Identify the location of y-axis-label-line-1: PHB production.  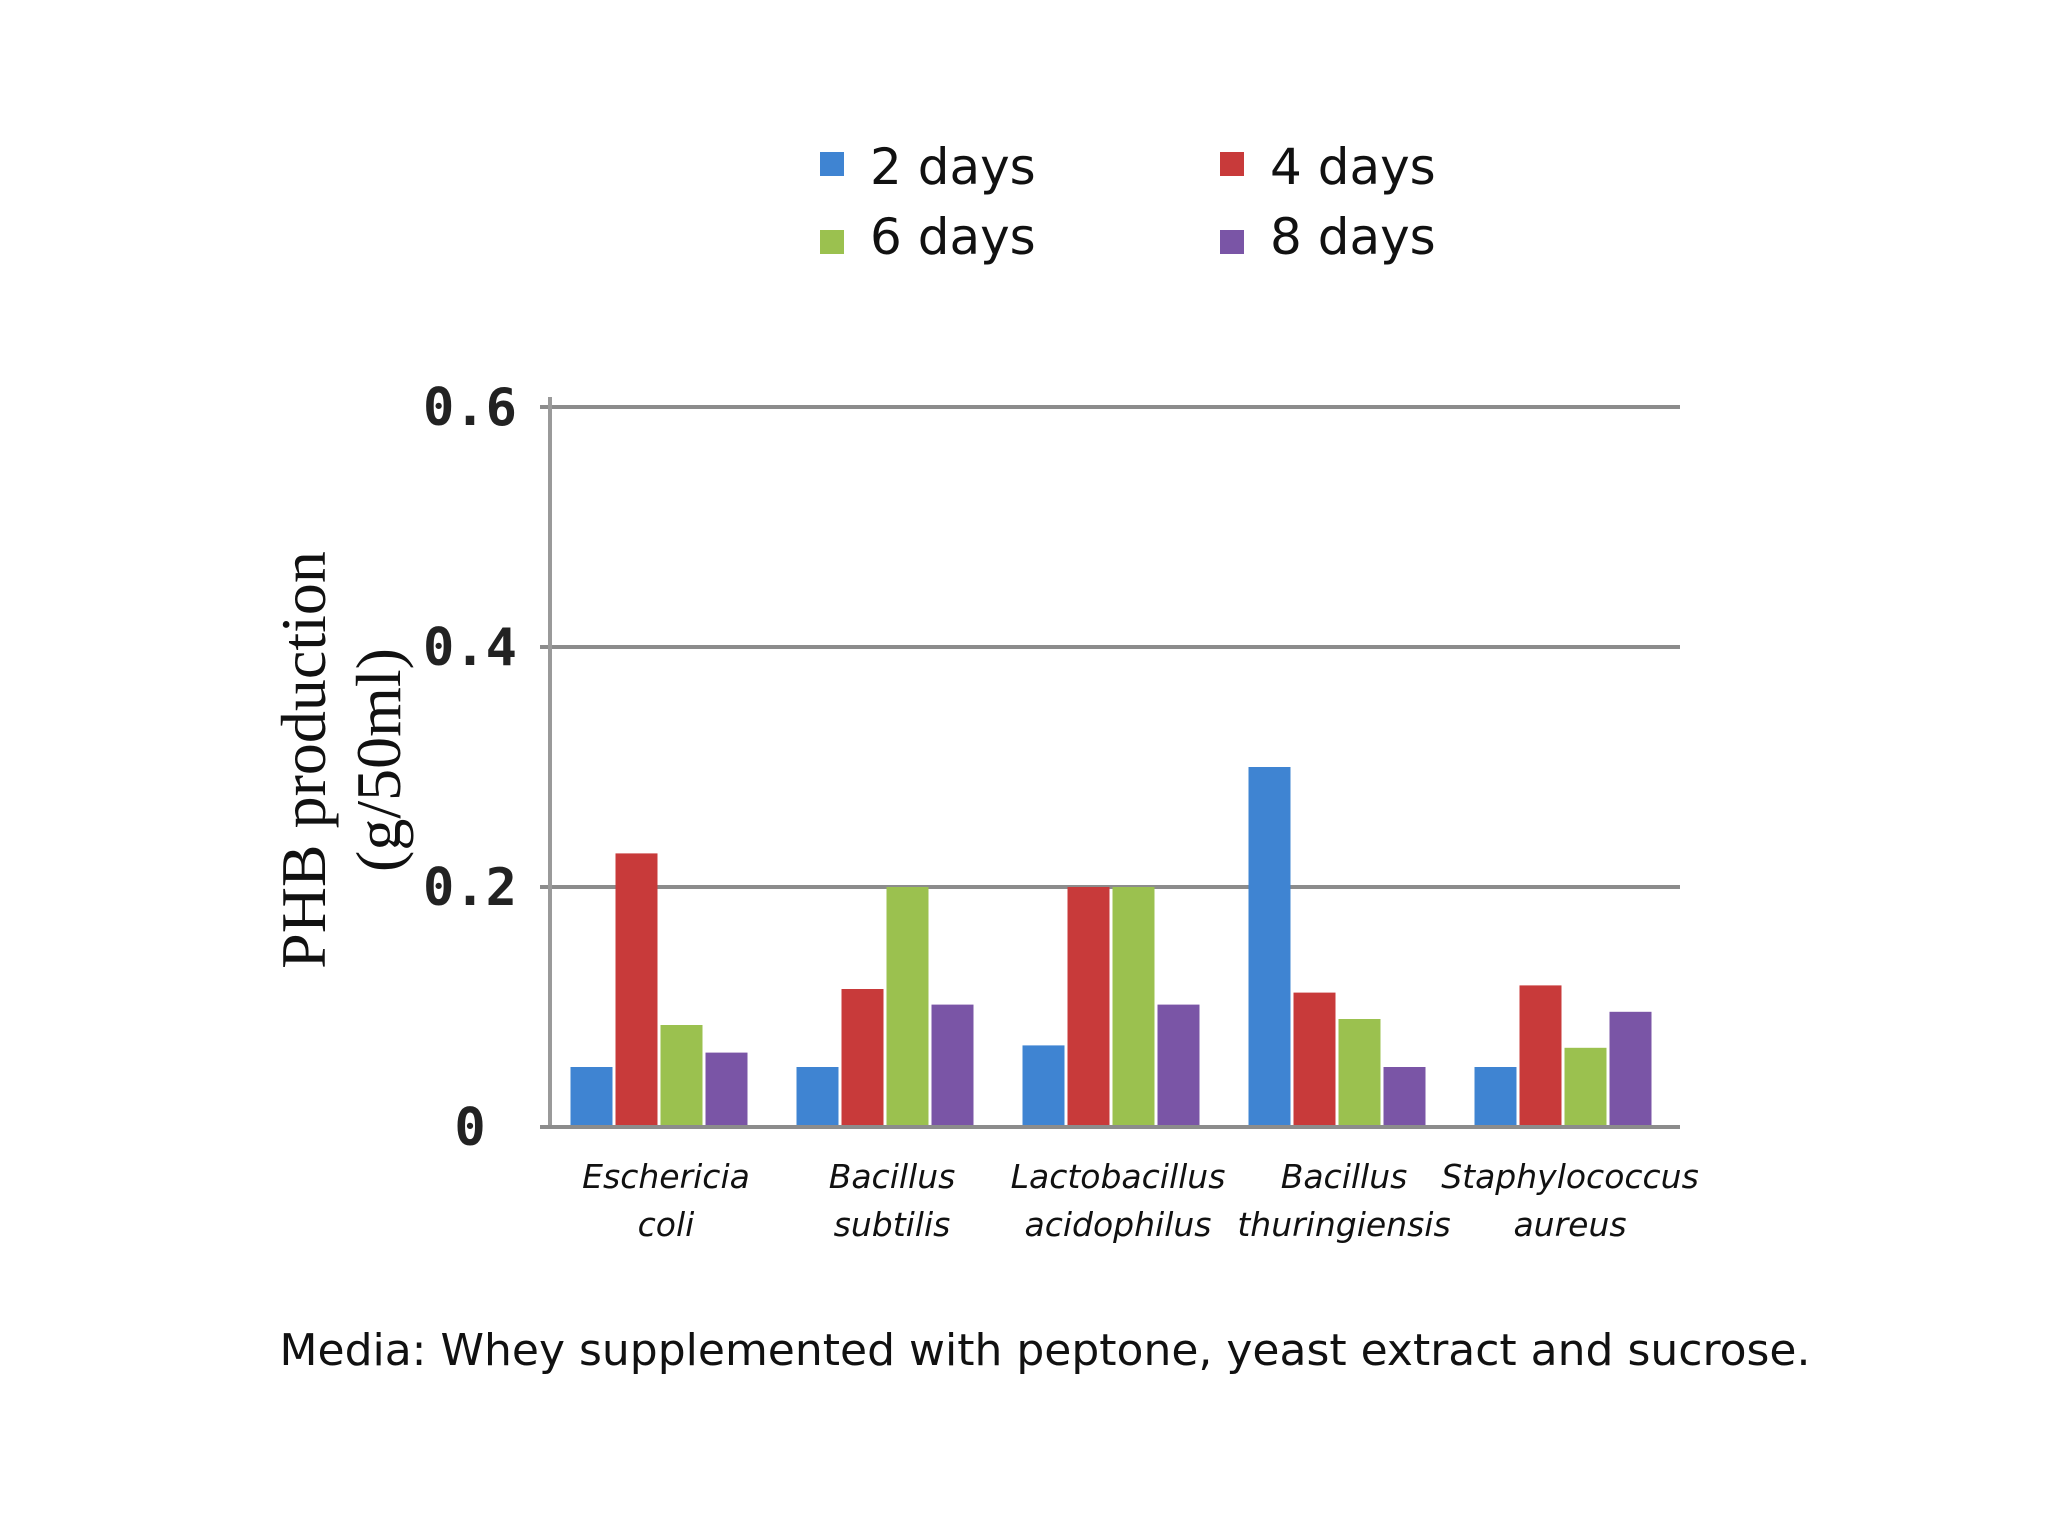
(303, 760).